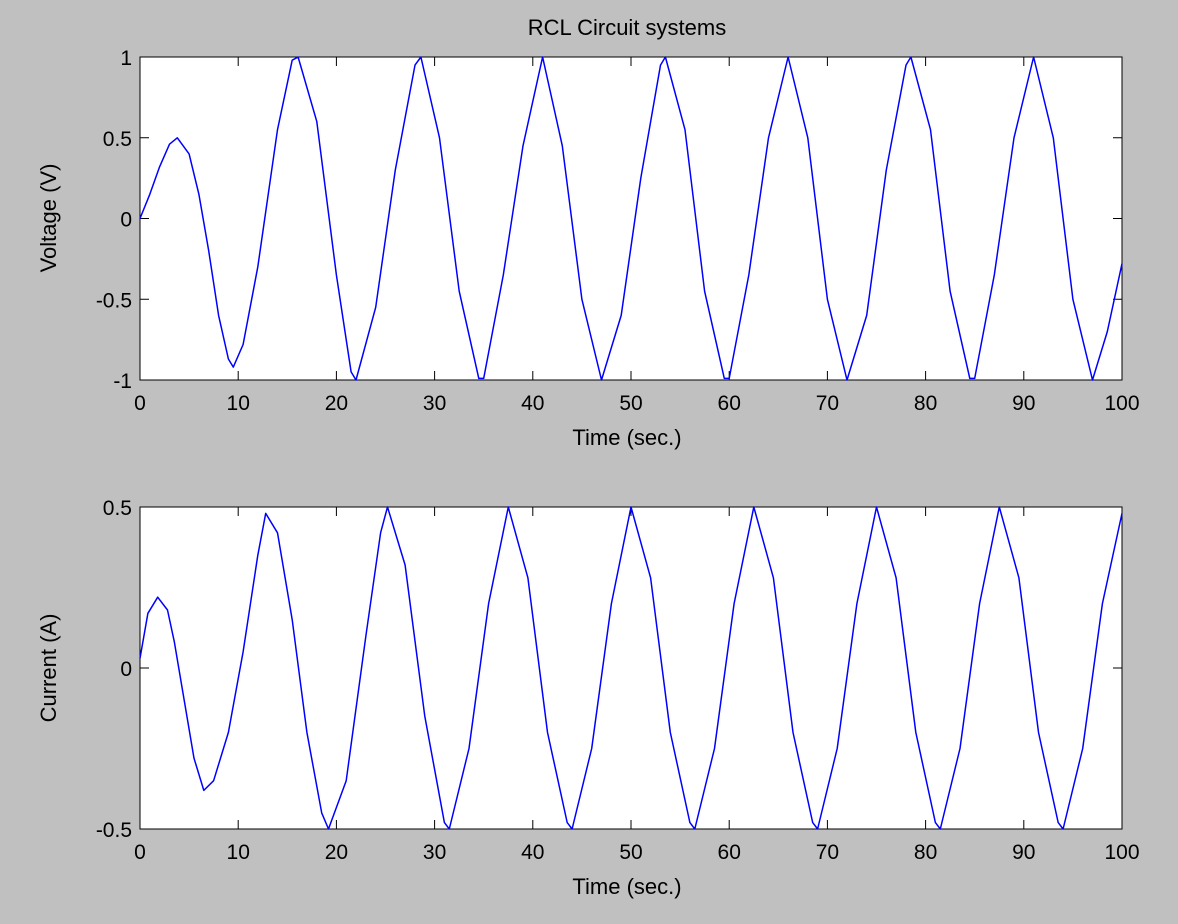 The width and height of the screenshot is (1178, 924). What do you see at coordinates (48, 668) in the screenshot?
I see `y-axis-label-current: Current (A)` at bounding box center [48, 668].